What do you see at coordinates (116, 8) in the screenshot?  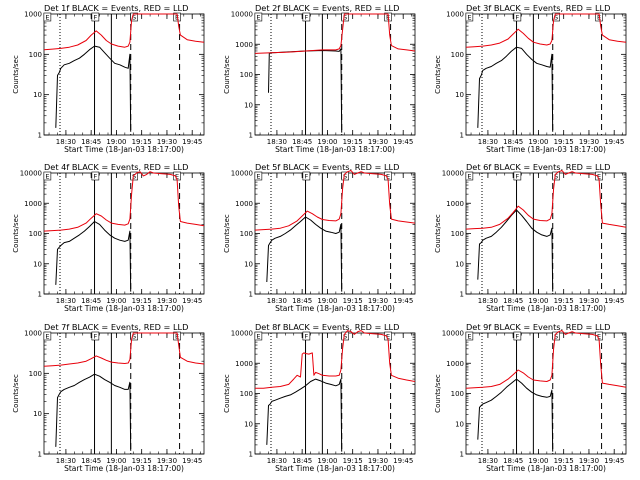 I see `panel-title: Det 1f BLACK = Events, RED = LLD` at bounding box center [116, 8].